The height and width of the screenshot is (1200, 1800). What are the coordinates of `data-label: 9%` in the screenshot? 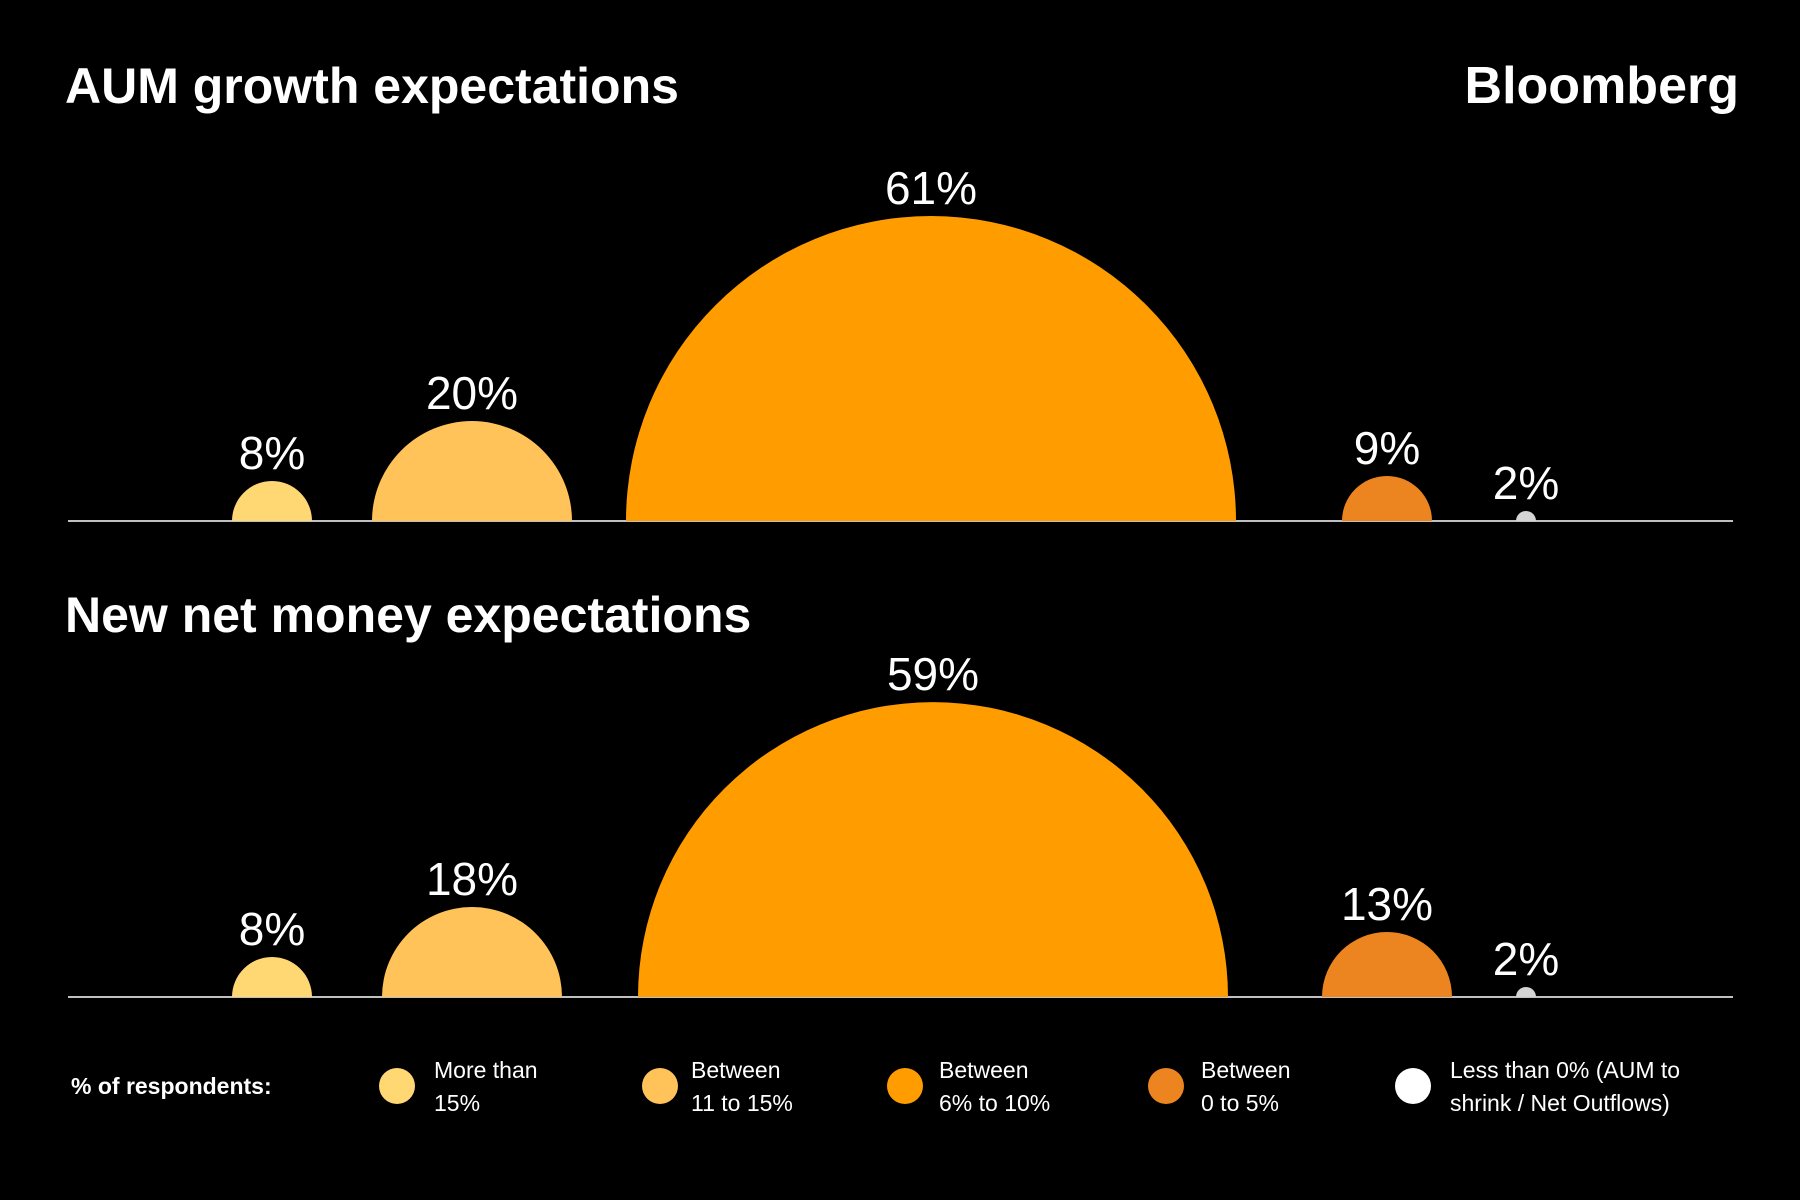 It's located at (1387, 448).